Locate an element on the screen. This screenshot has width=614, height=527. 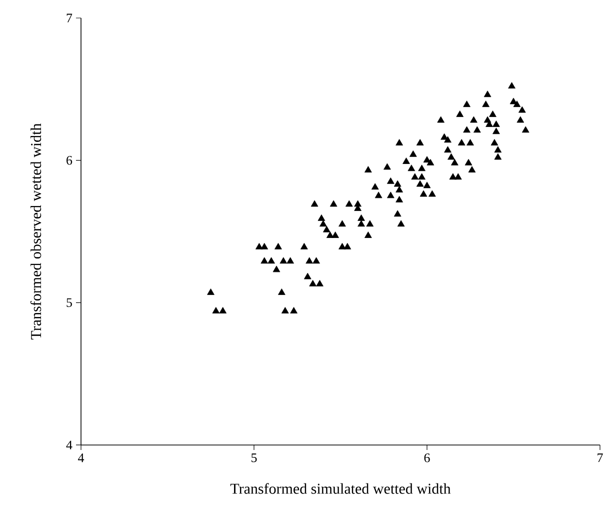
y-tick-label: 7 is located at coordinates (69, 18).